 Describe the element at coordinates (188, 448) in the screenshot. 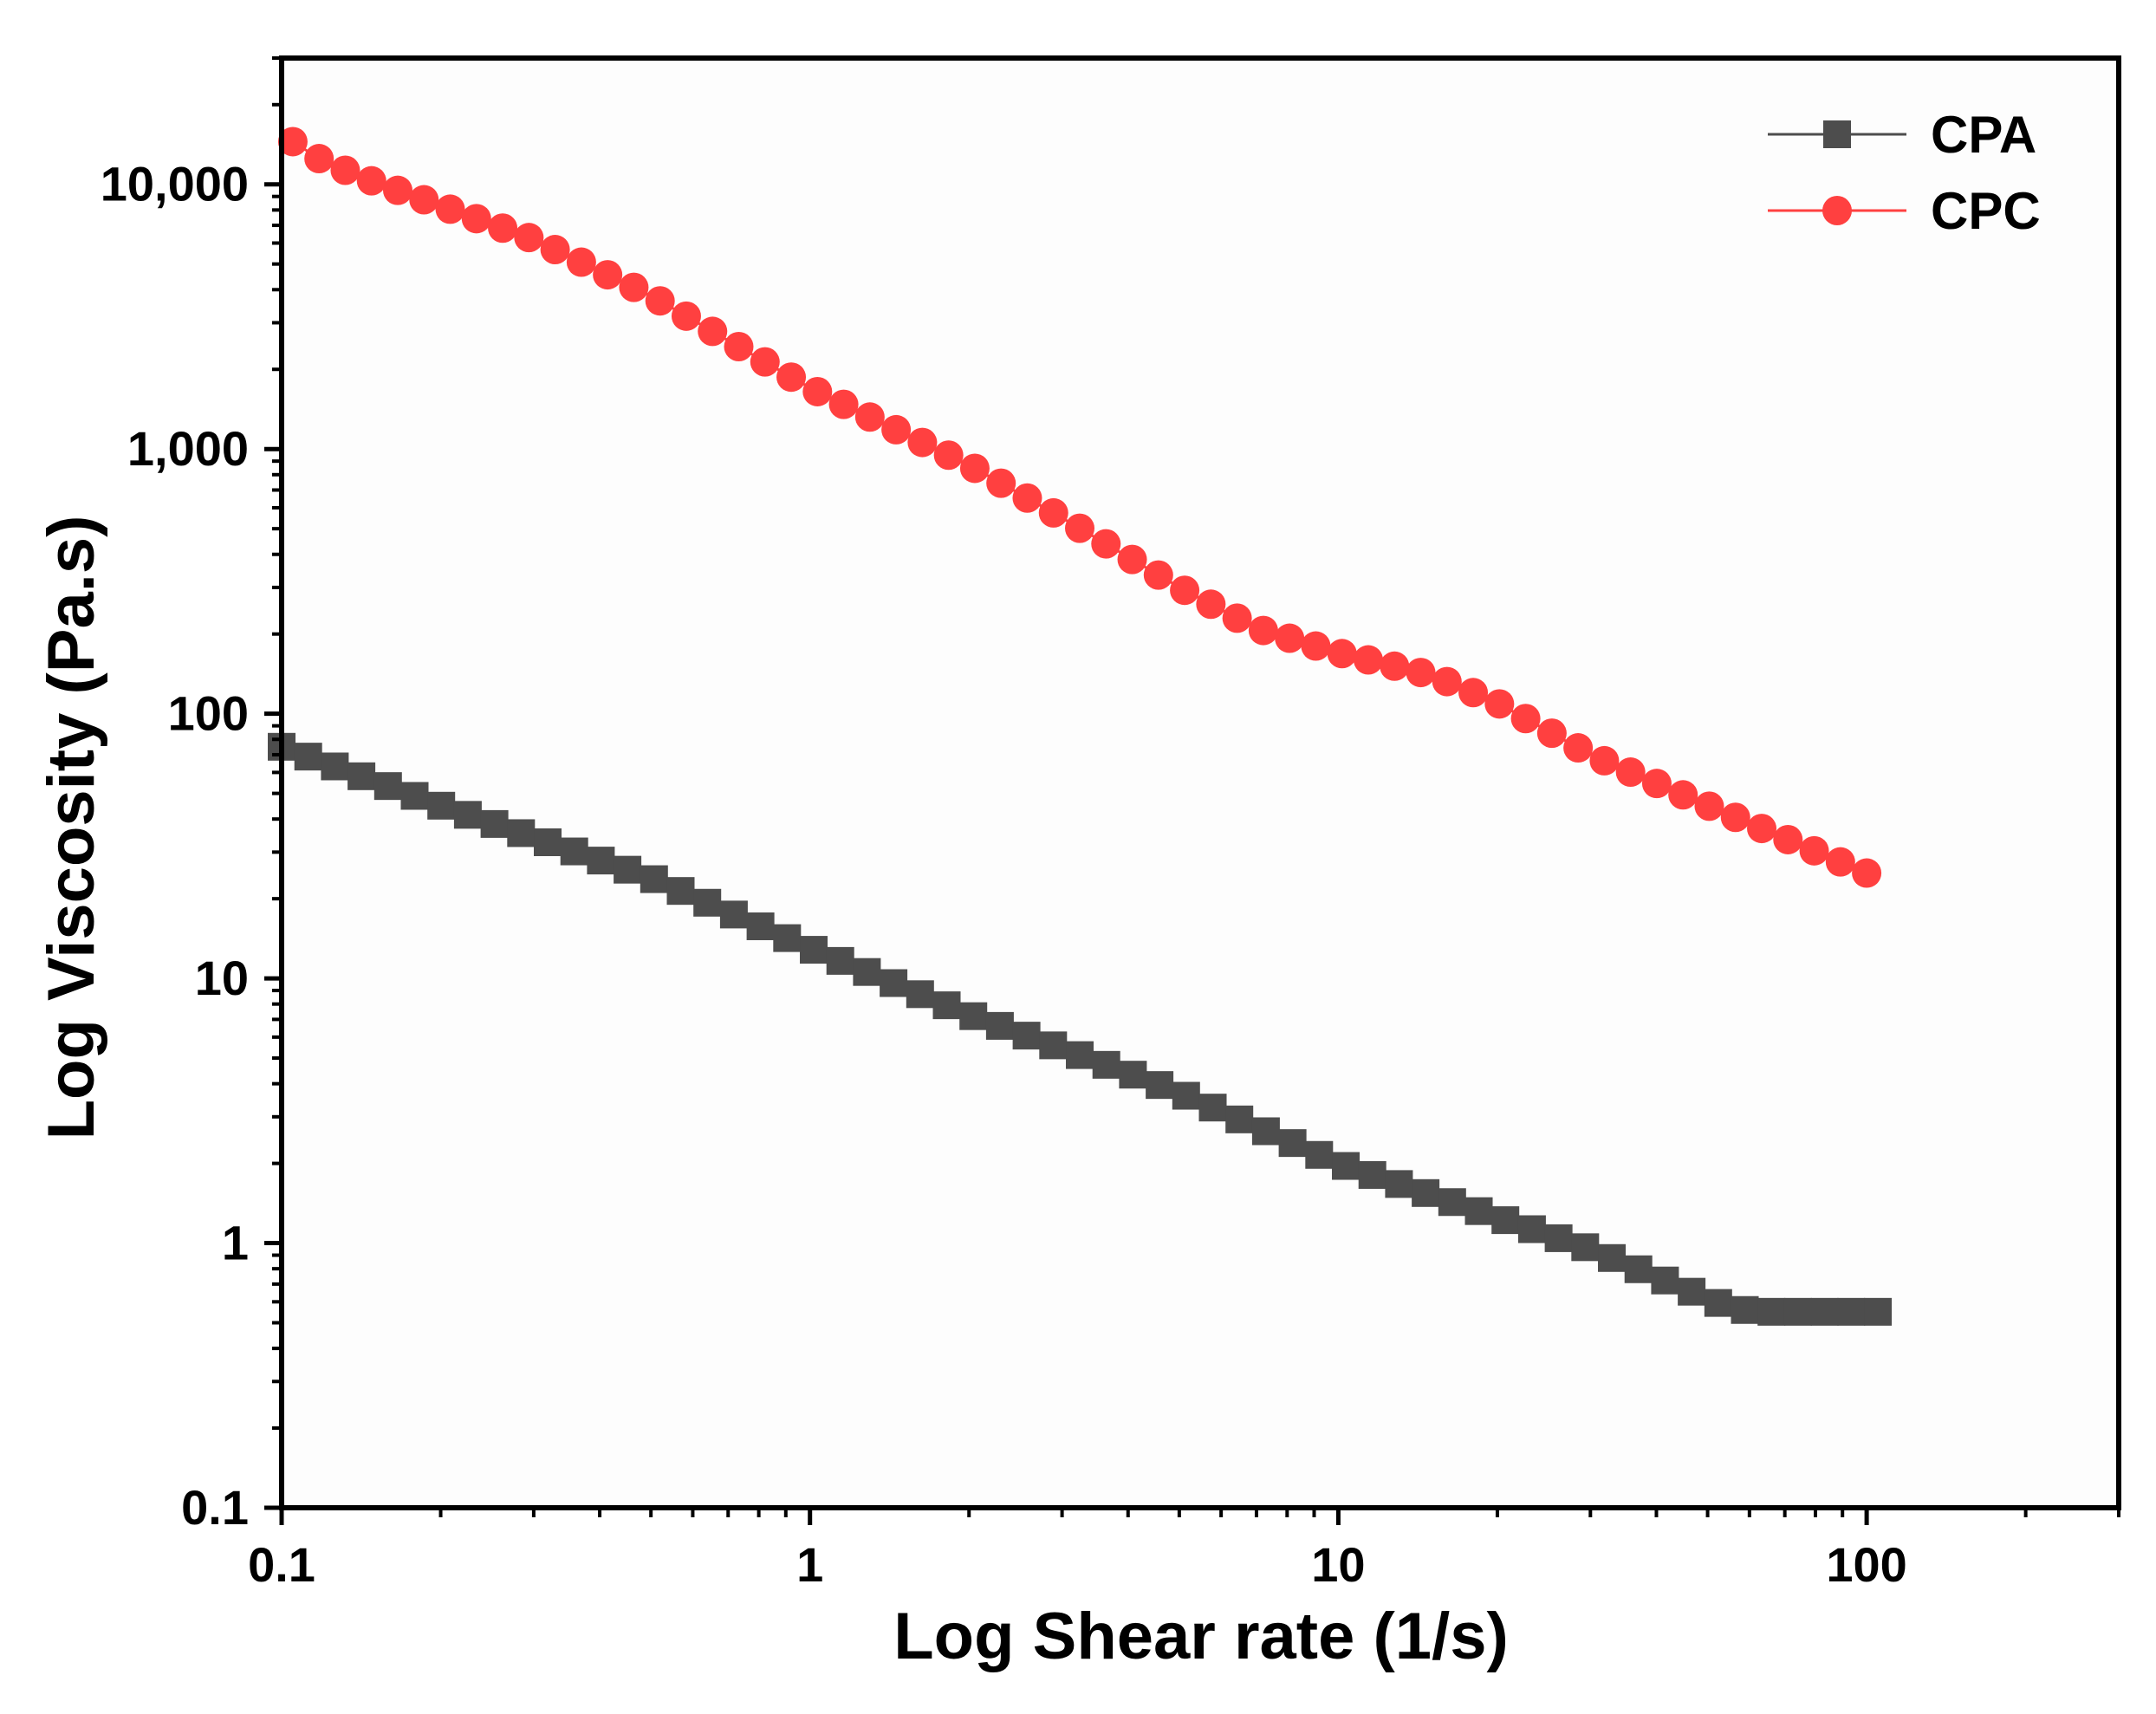

I see `y-tick-label: 1,000` at that location.